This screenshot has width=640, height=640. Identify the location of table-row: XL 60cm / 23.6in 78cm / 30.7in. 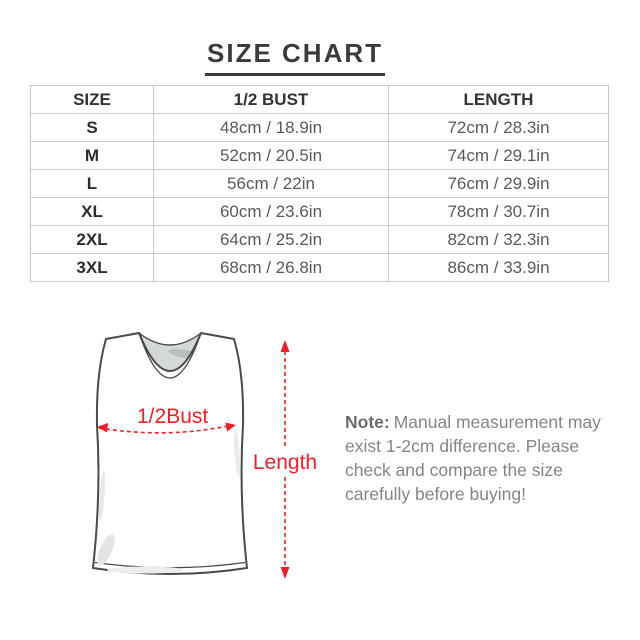
(319, 211).